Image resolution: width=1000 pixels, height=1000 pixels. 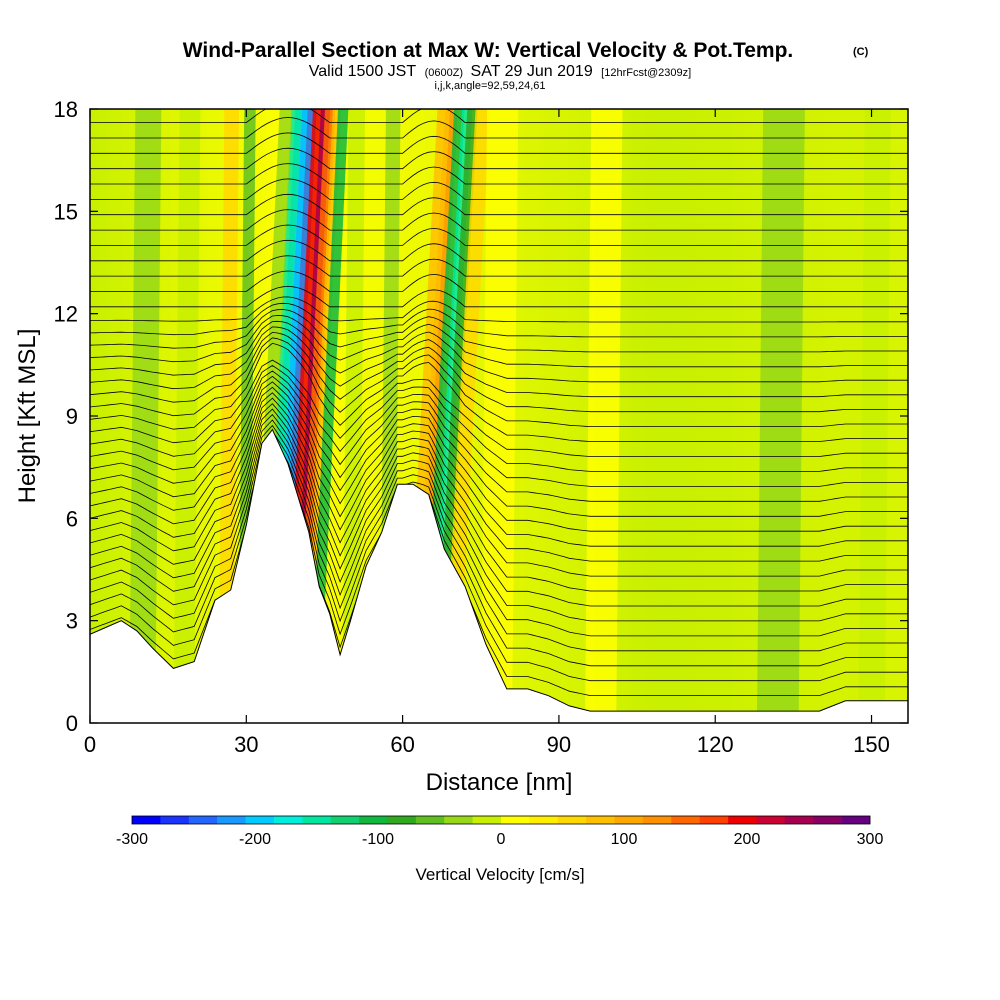 I want to click on colorbar-tick-label: 200, so click(x=747, y=839).